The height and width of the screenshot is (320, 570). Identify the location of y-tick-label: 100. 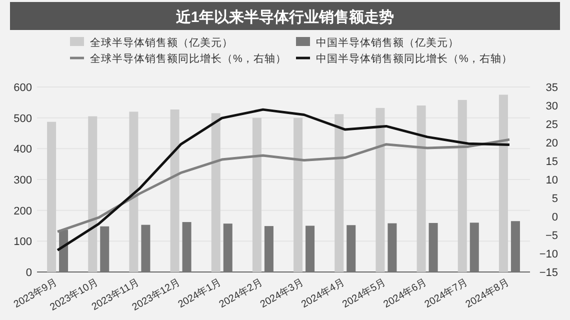
(23, 242).